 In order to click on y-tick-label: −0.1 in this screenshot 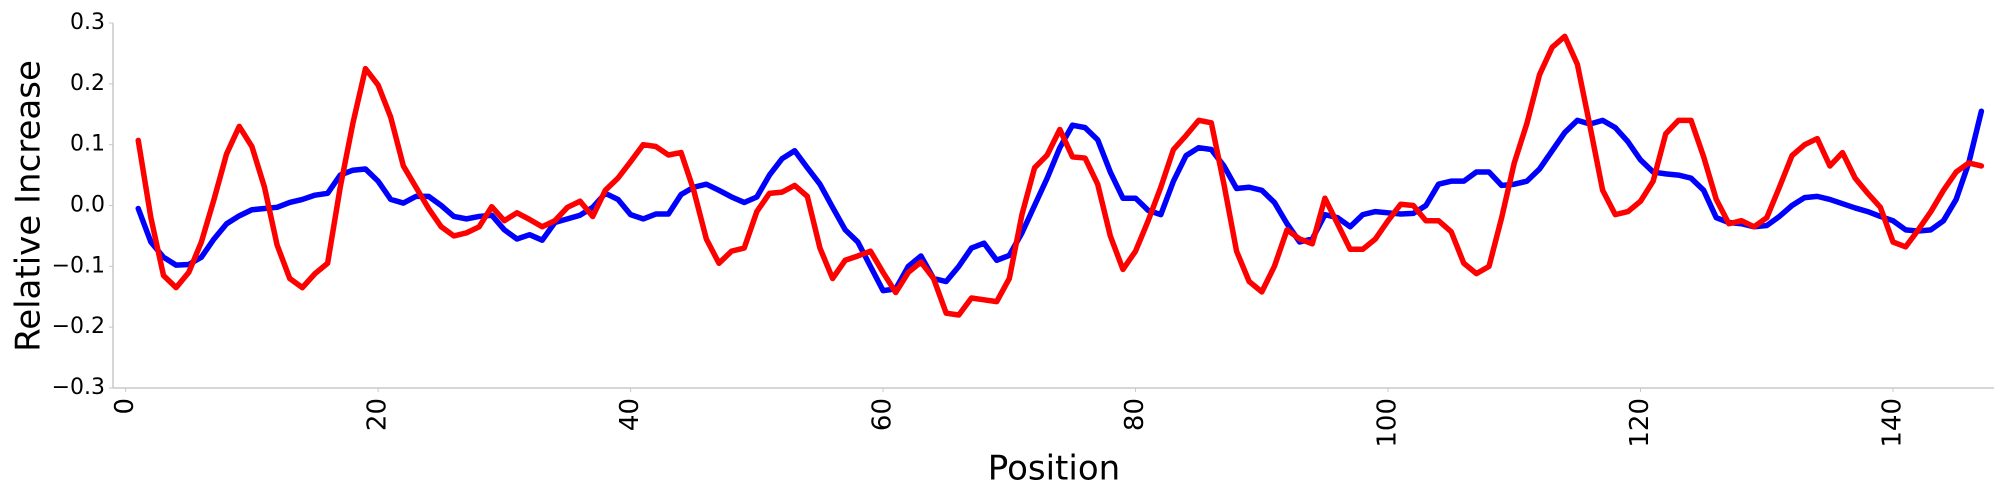, I will do `click(78, 265)`.